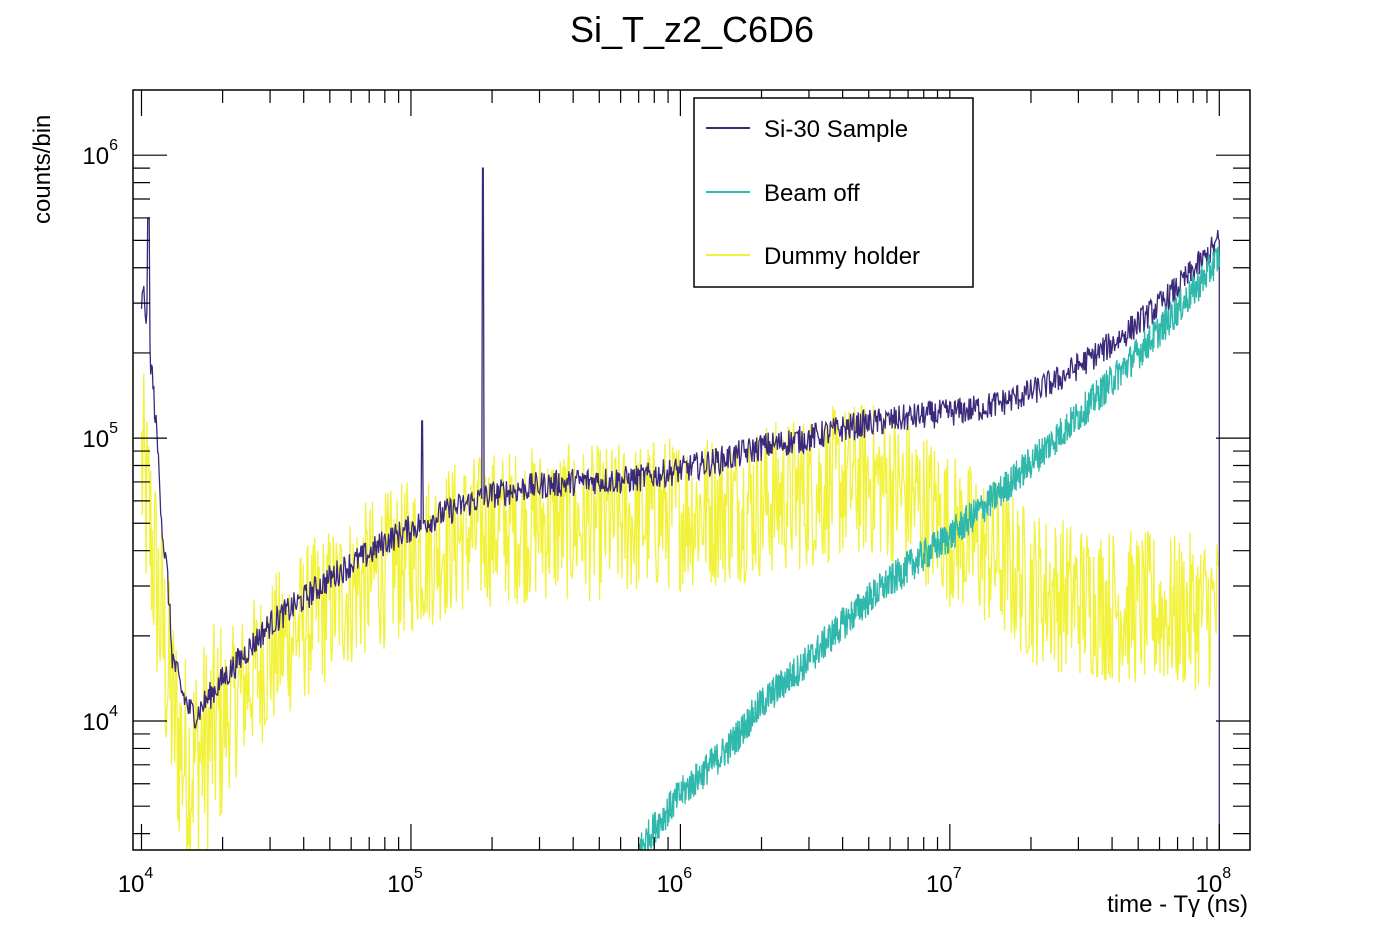  What do you see at coordinates (836, 129) in the screenshot?
I see `legend-entry-si30: Si-30 Sample` at bounding box center [836, 129].